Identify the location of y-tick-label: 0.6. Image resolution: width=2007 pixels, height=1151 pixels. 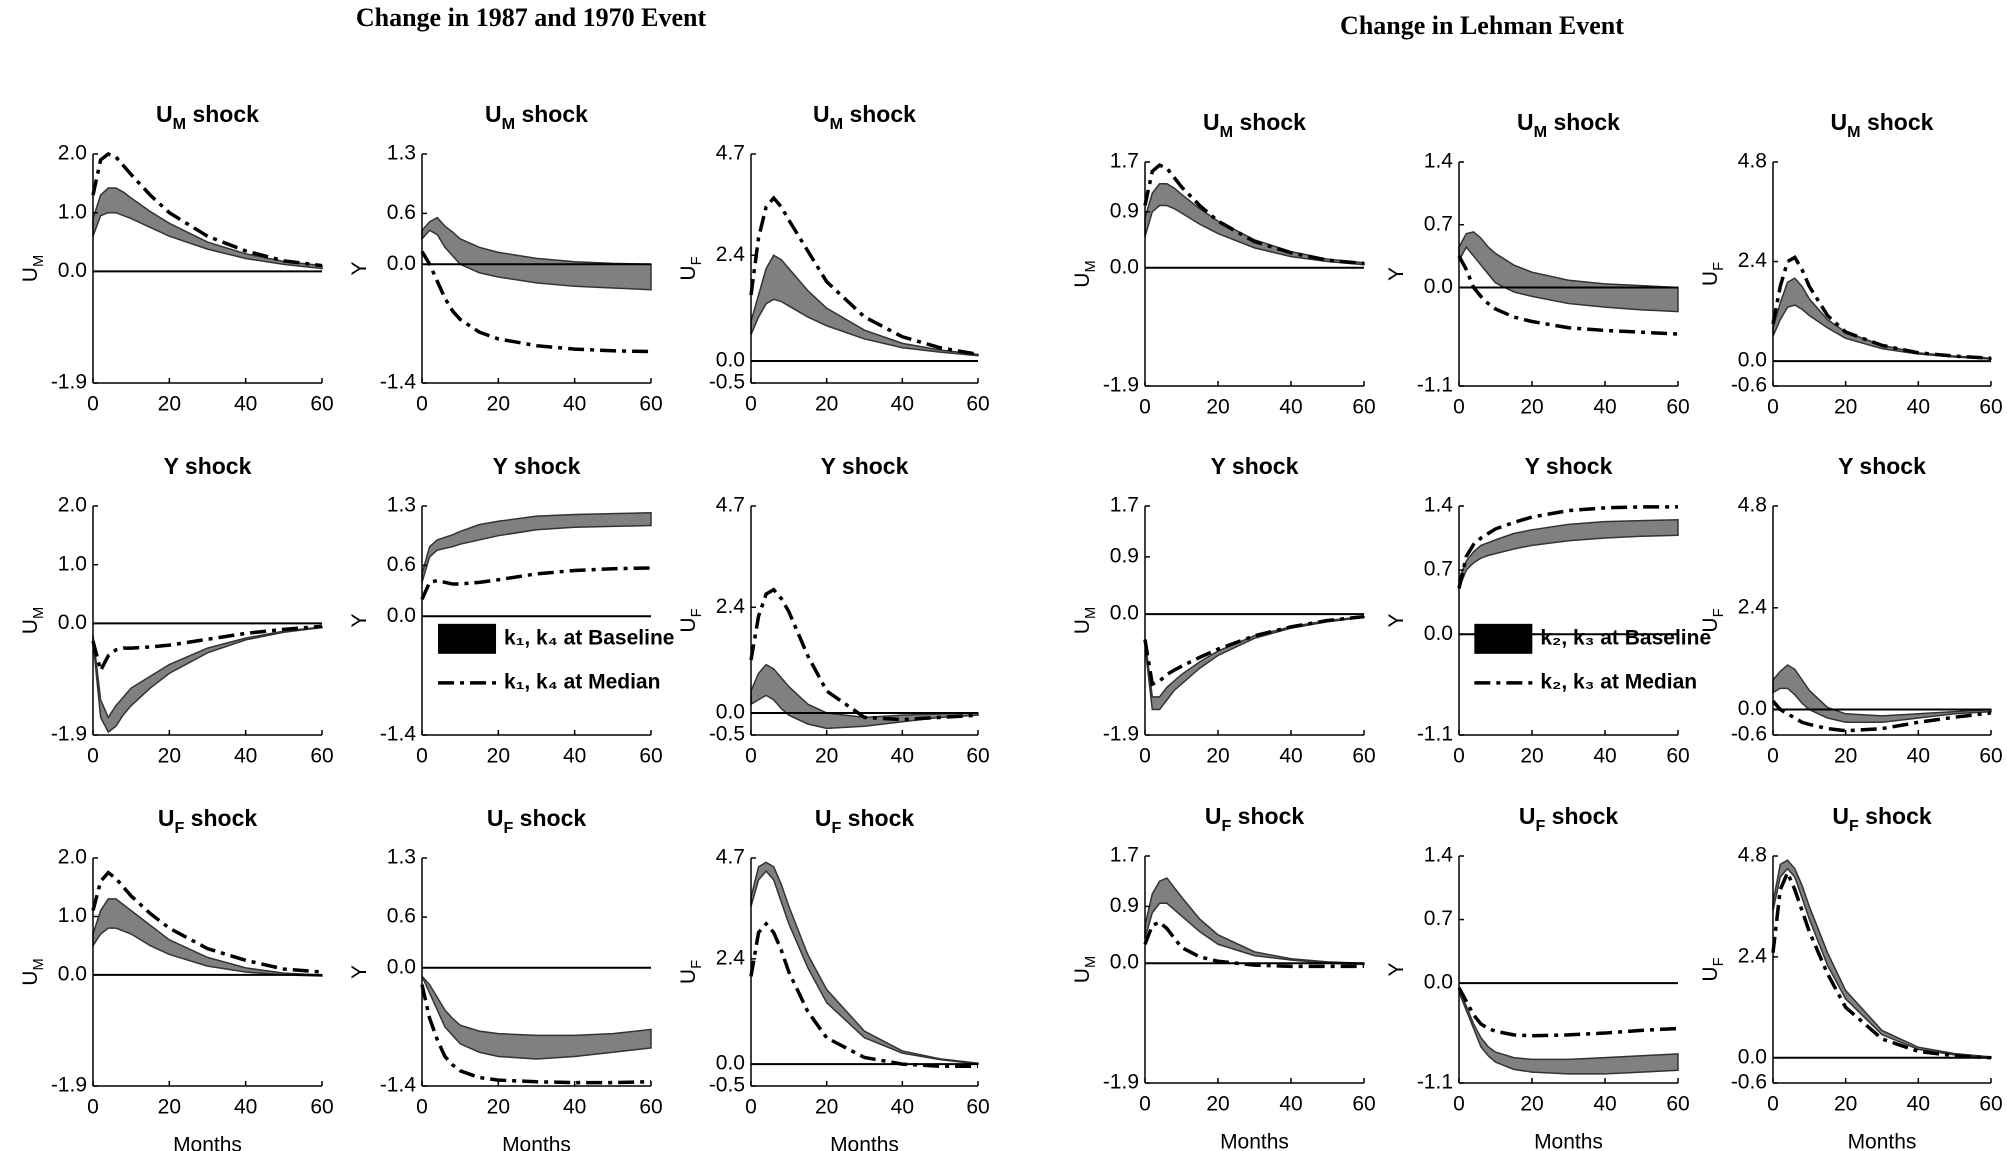
(401, 212).